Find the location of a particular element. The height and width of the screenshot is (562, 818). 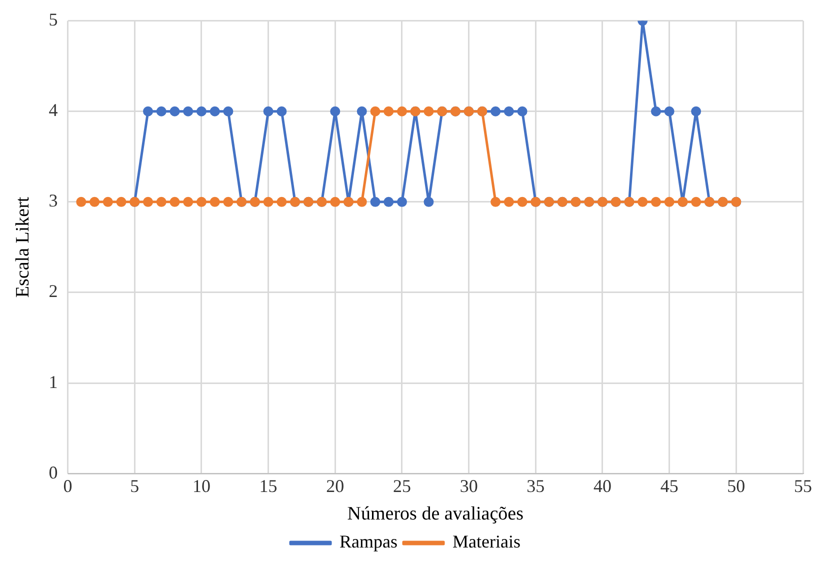

x-tick-label: 5 is located at coordinates (135, 486).